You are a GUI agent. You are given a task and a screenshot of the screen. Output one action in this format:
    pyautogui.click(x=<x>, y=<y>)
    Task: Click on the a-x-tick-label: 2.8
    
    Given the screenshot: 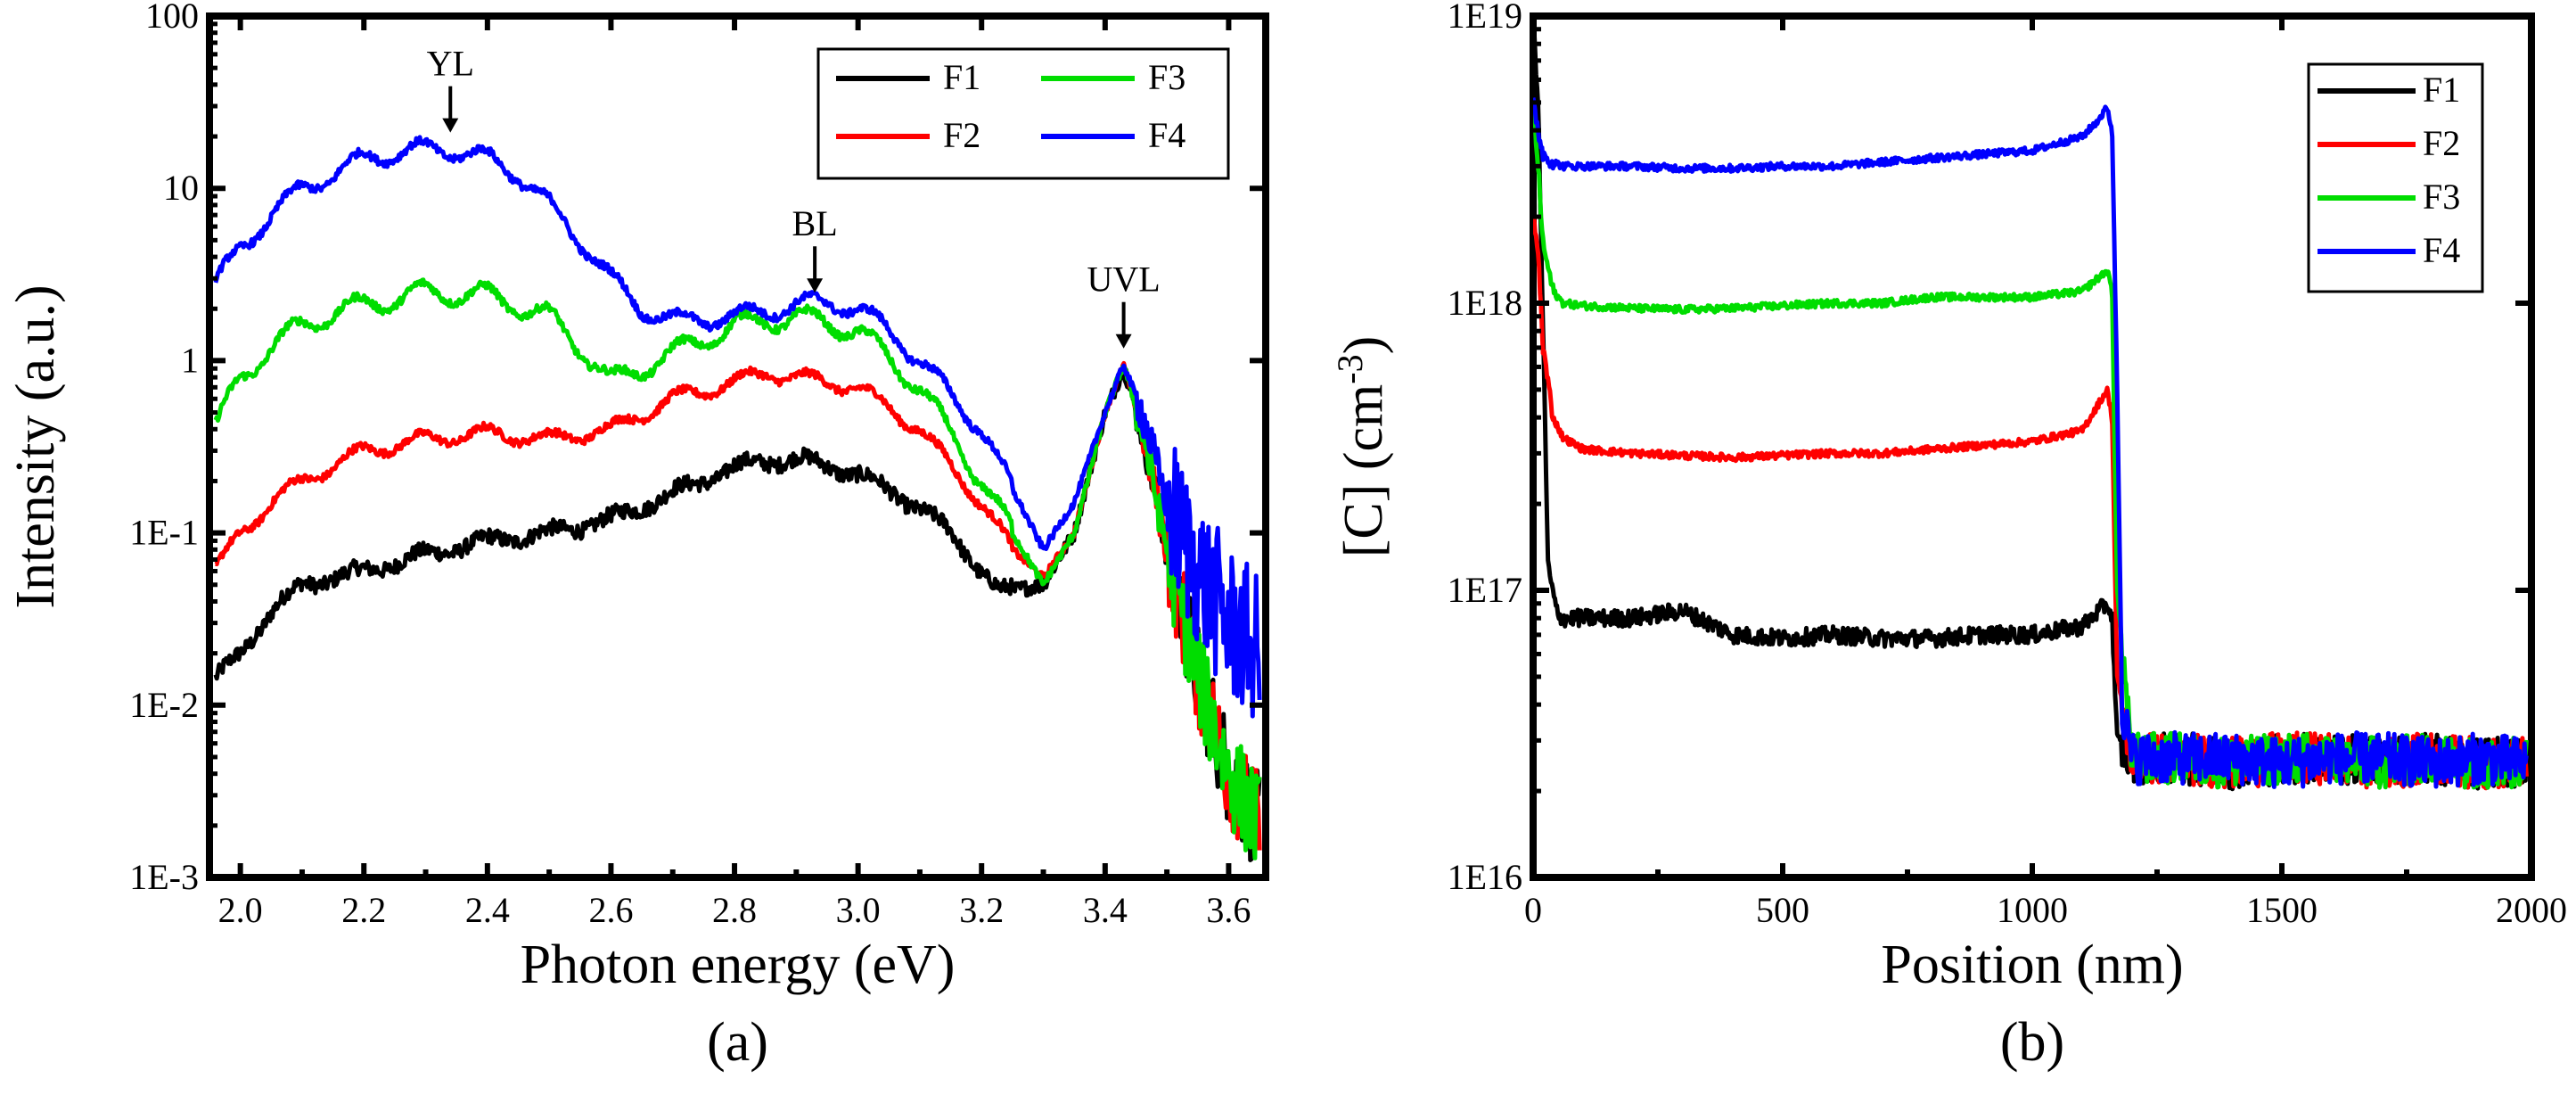 What is the action you would take?
    pyautogui.click(x=735, y=910)
    